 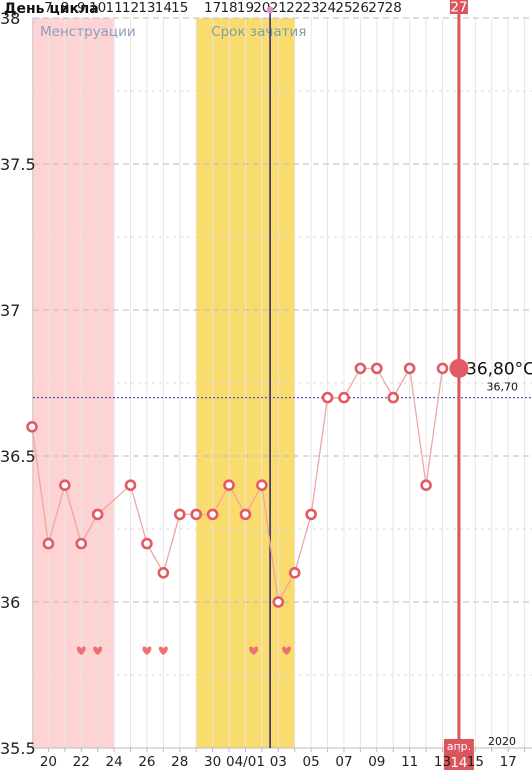 I want to click on y-tick-label: 37, so click(x=10, y=310).